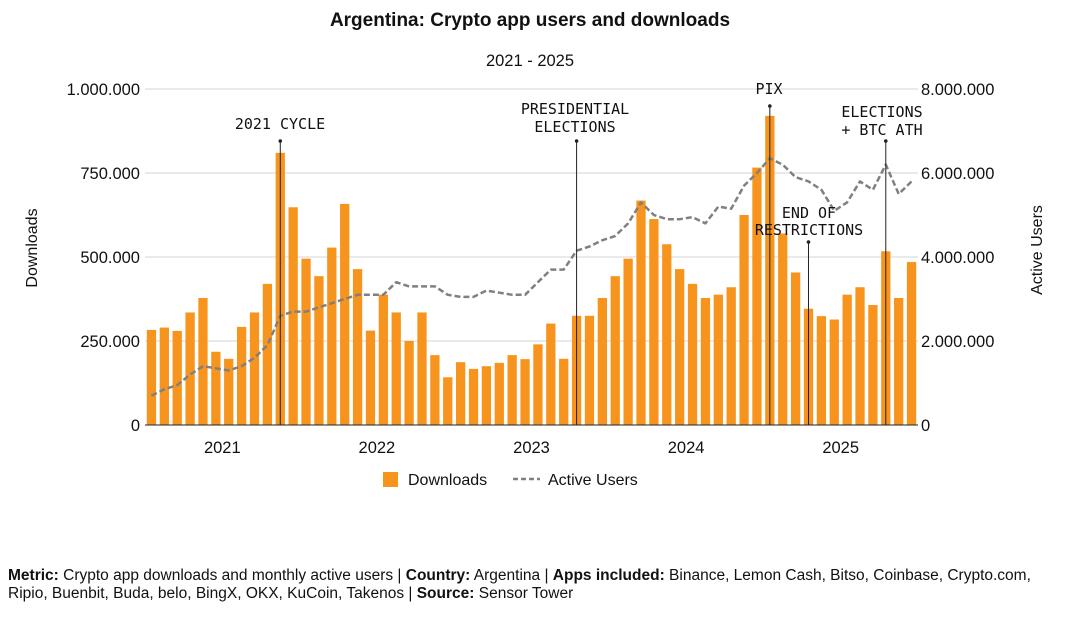  Describe the element at coordinates (957, 174) in the screenshot. I see `y-right-tick-label: 6.000.000` at that location.